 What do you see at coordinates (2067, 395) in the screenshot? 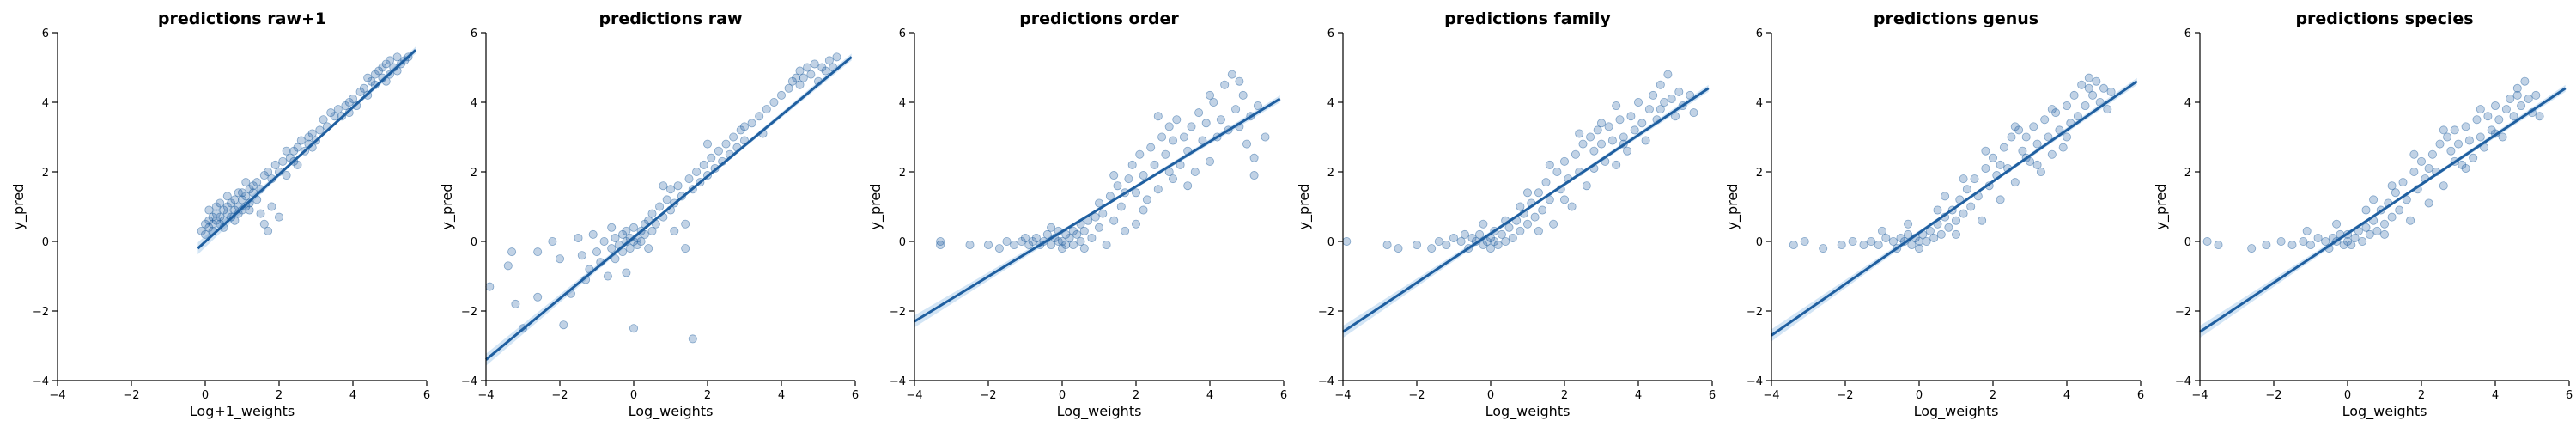
I see `x-tick-label: 4` at bounding box center [2067, 395].